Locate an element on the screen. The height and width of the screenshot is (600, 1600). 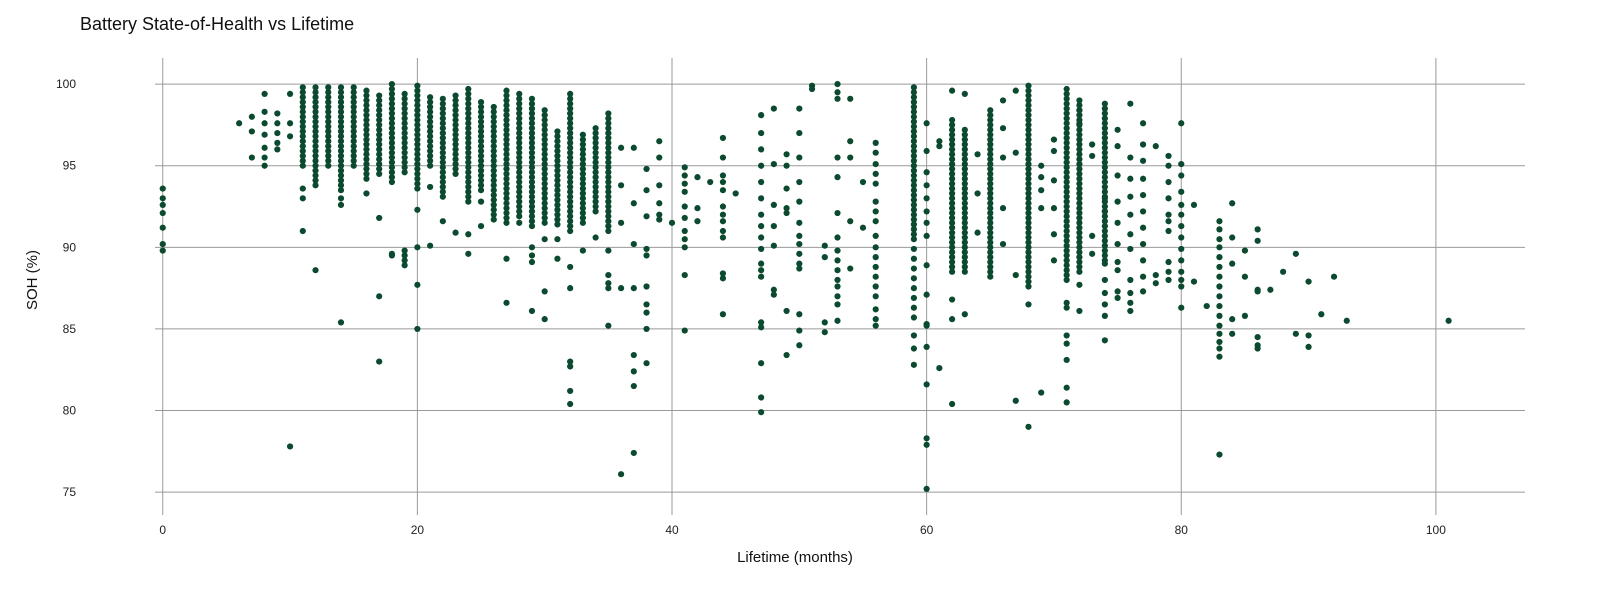
y-tick-label: 80 is located at coordinates (70, 411).